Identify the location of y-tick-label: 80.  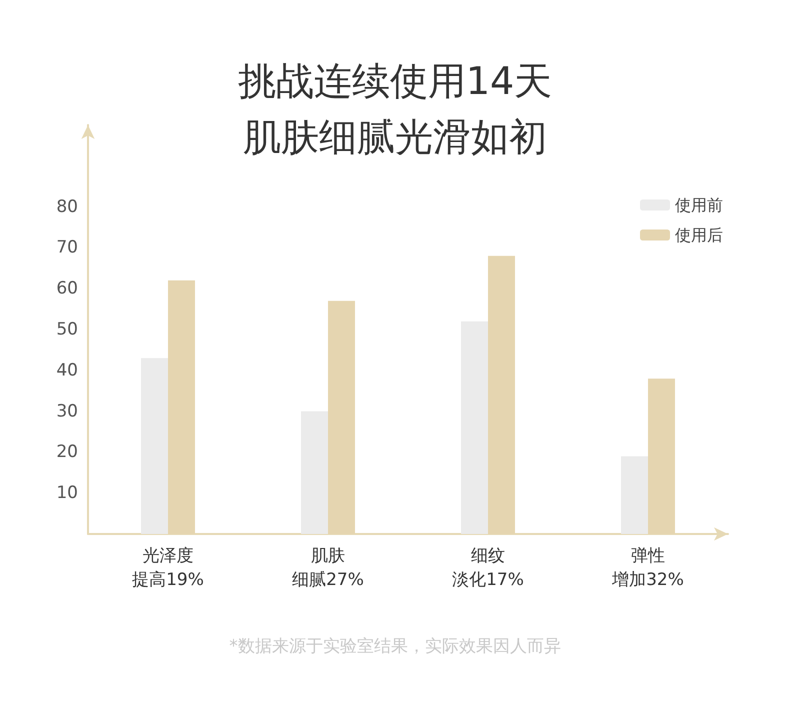
(67, 206).